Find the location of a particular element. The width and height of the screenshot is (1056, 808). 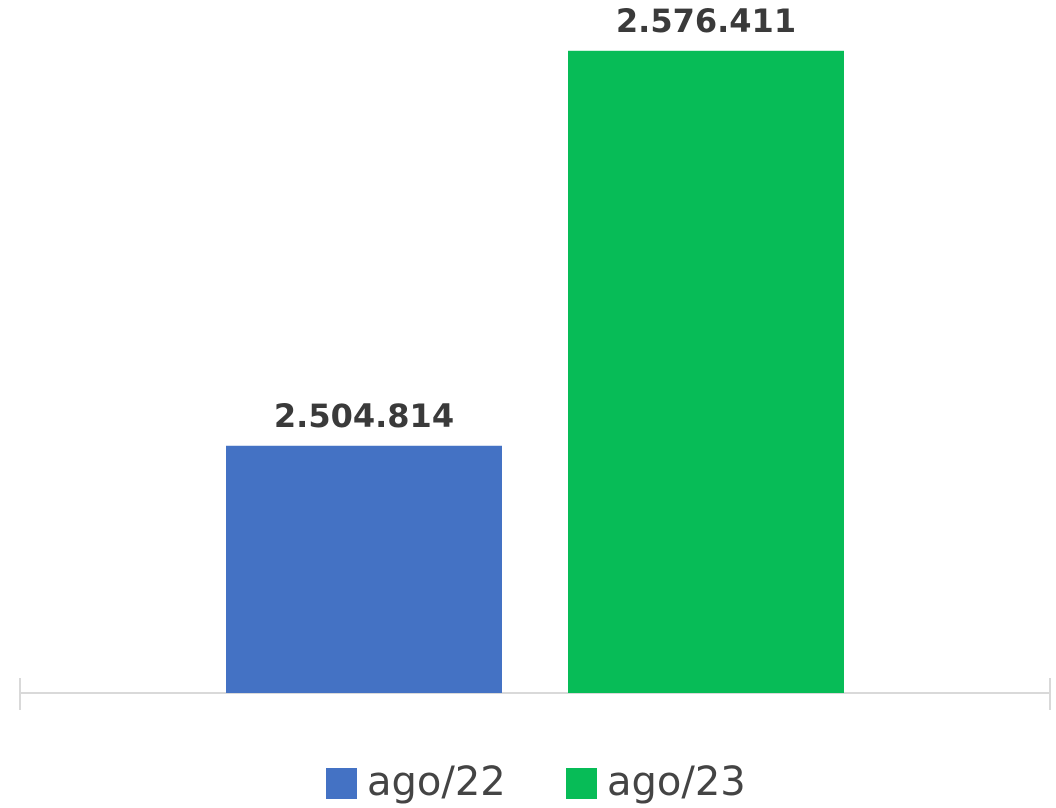

legend-label: ago/23 is located at coordinates (676, 782).